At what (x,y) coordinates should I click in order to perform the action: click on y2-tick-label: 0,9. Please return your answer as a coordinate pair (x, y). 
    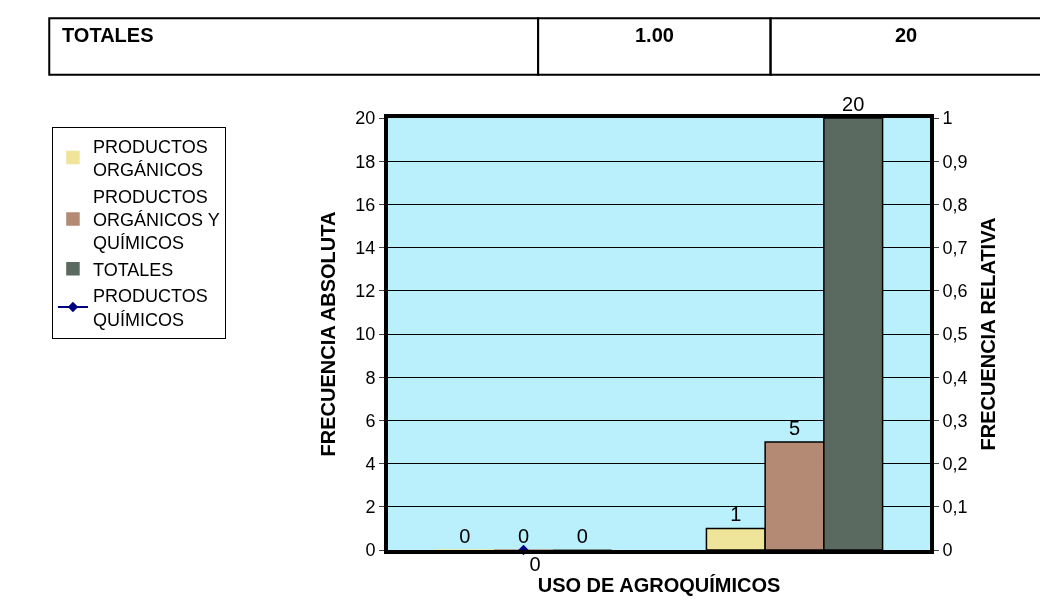
    Looking at the image, I should click on (955, 161).